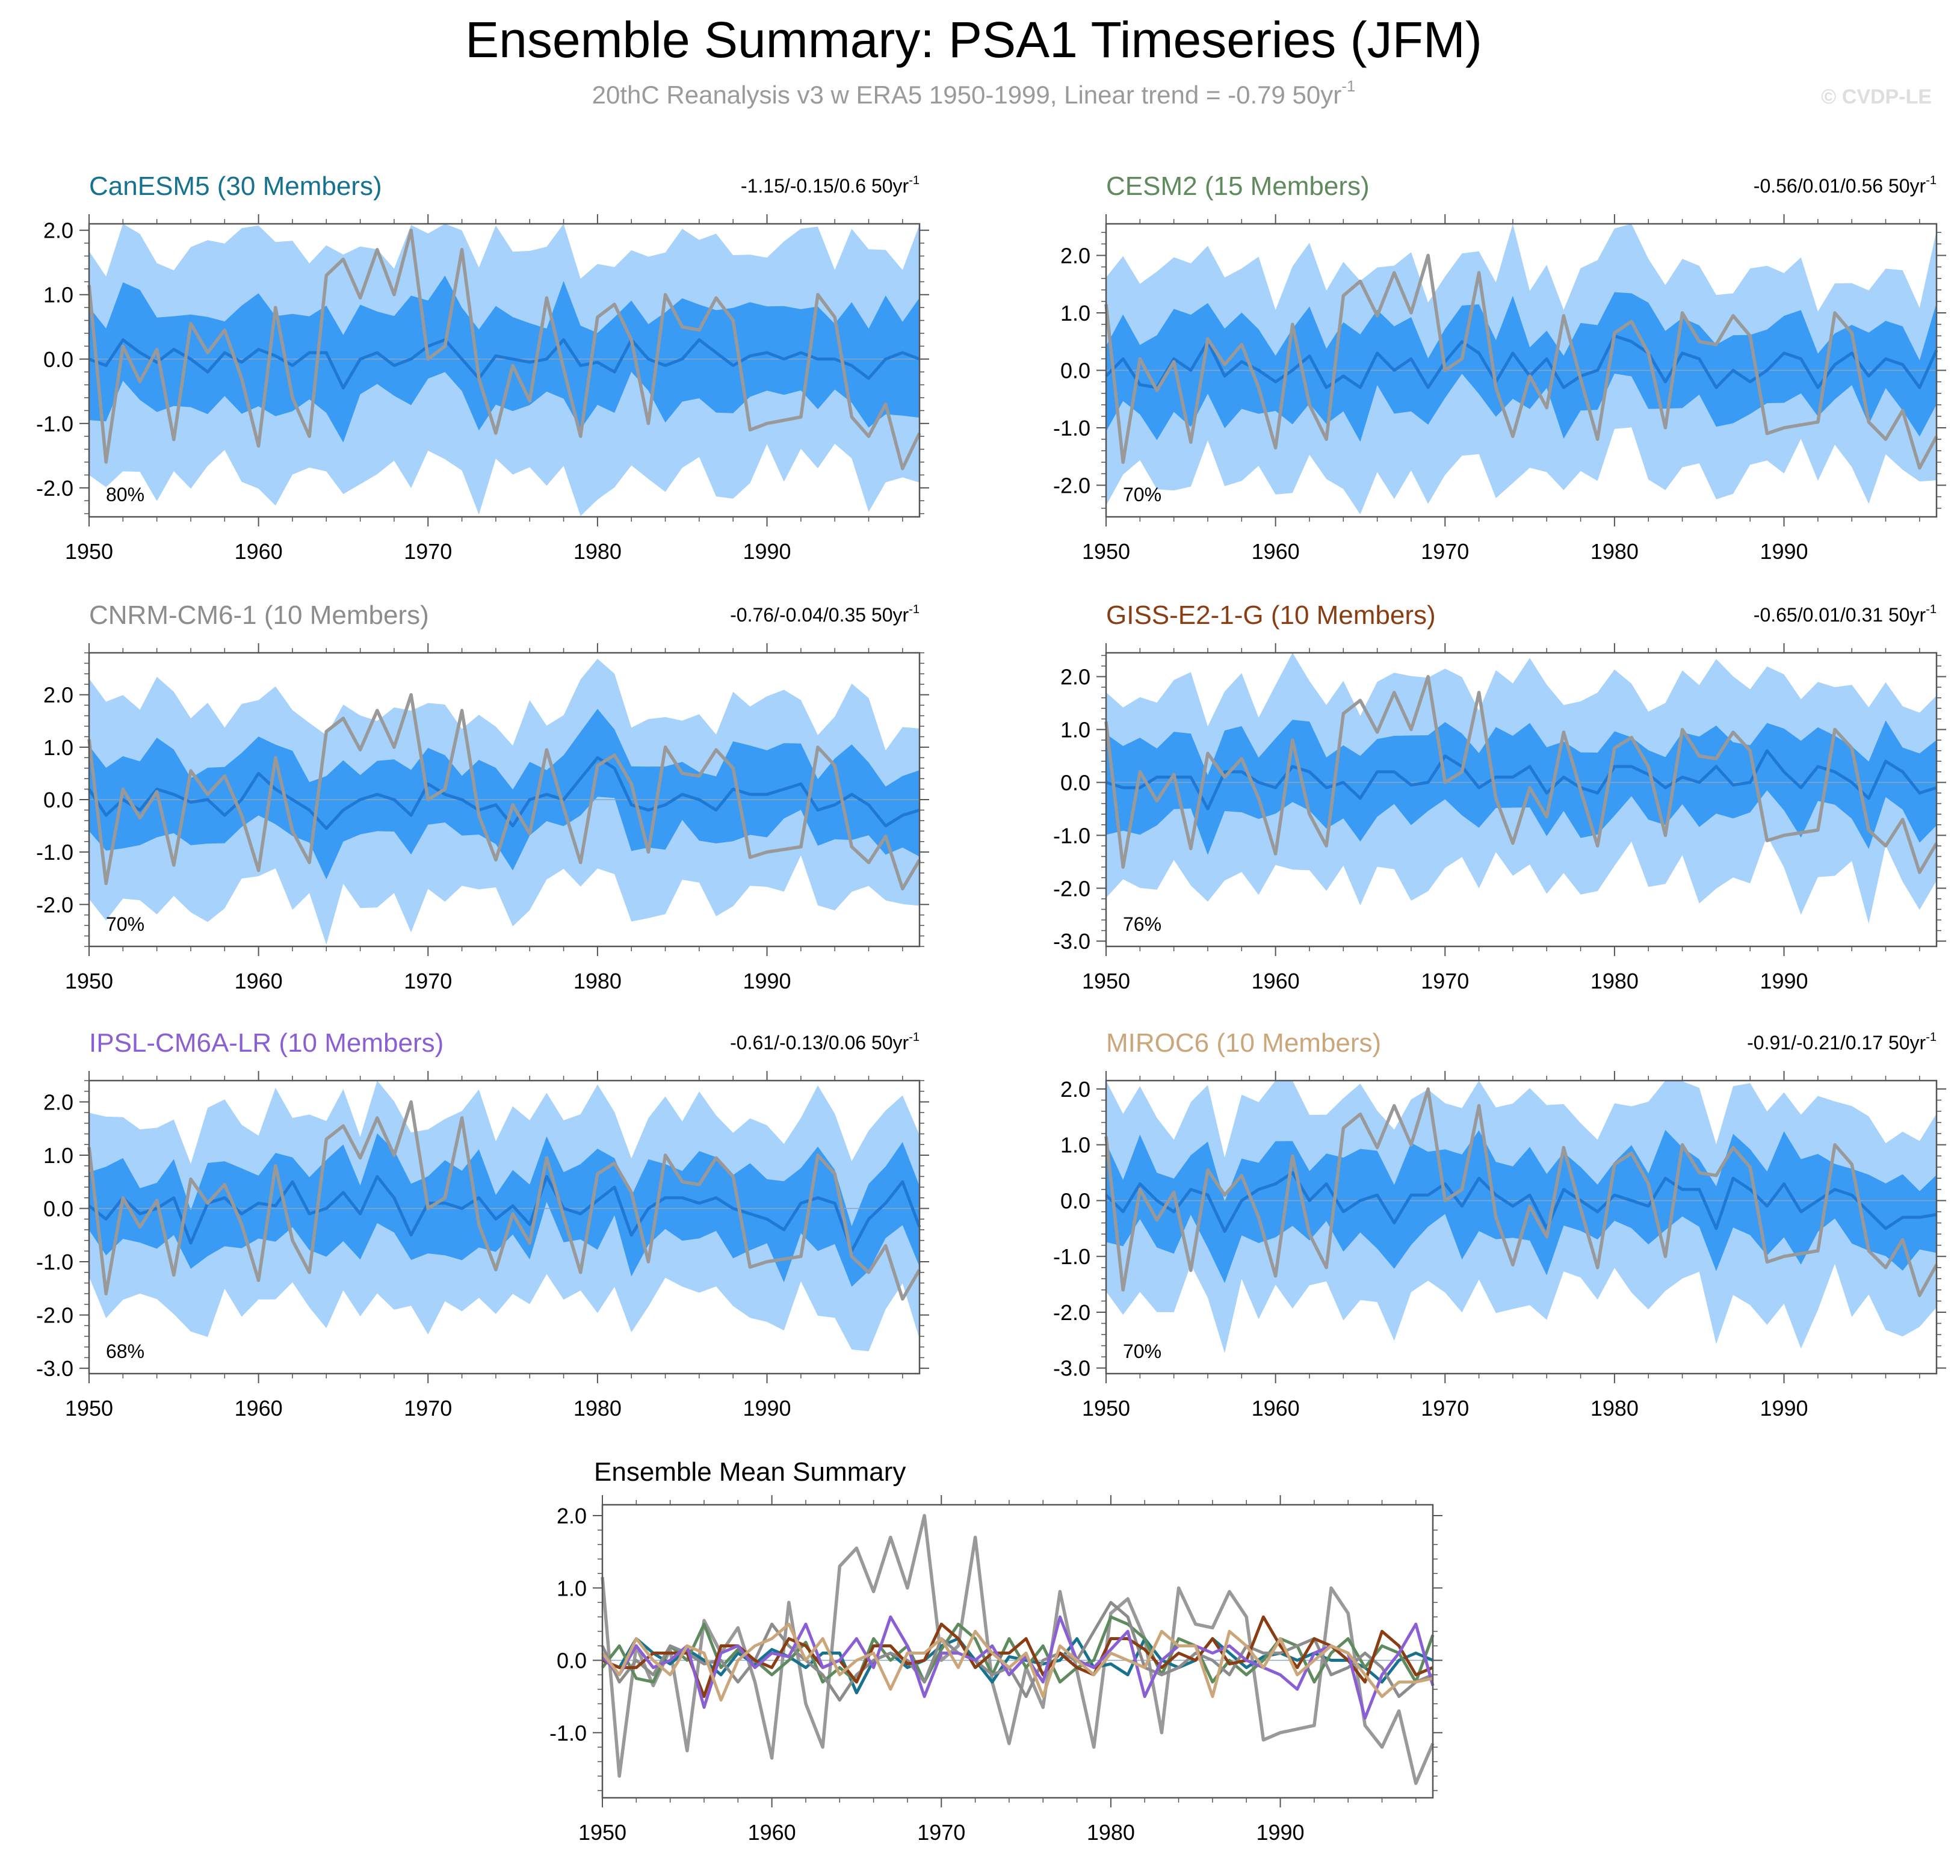 The image size is (1960, 1876). What do you see at coordinates (428, 551) in the screenshot?
I see `panel-canesm5-xtick-label: 1970` at bounding box center [428, 551].